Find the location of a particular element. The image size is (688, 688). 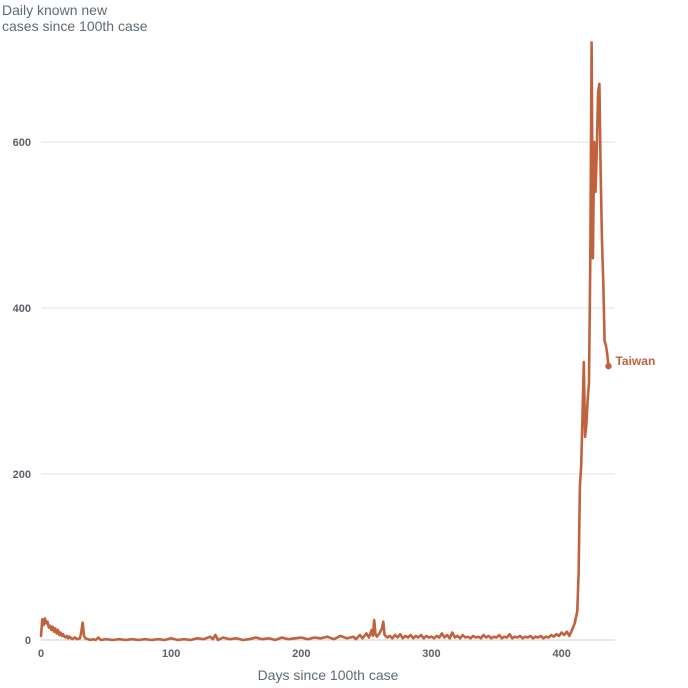

series-end-point is located at coordinates (608, 366).